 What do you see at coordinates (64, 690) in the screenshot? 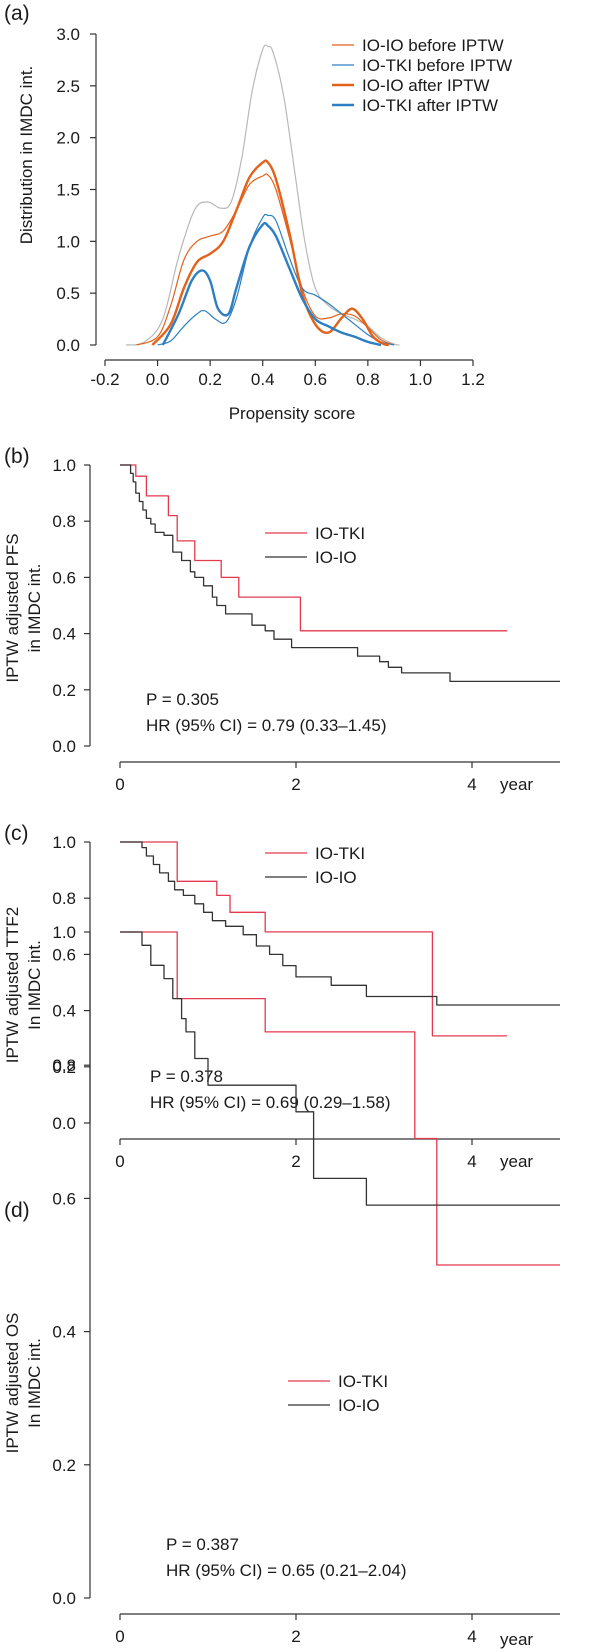
I see `panel-b-y-tick-label: 0.2` at bounding box center [64, 690].